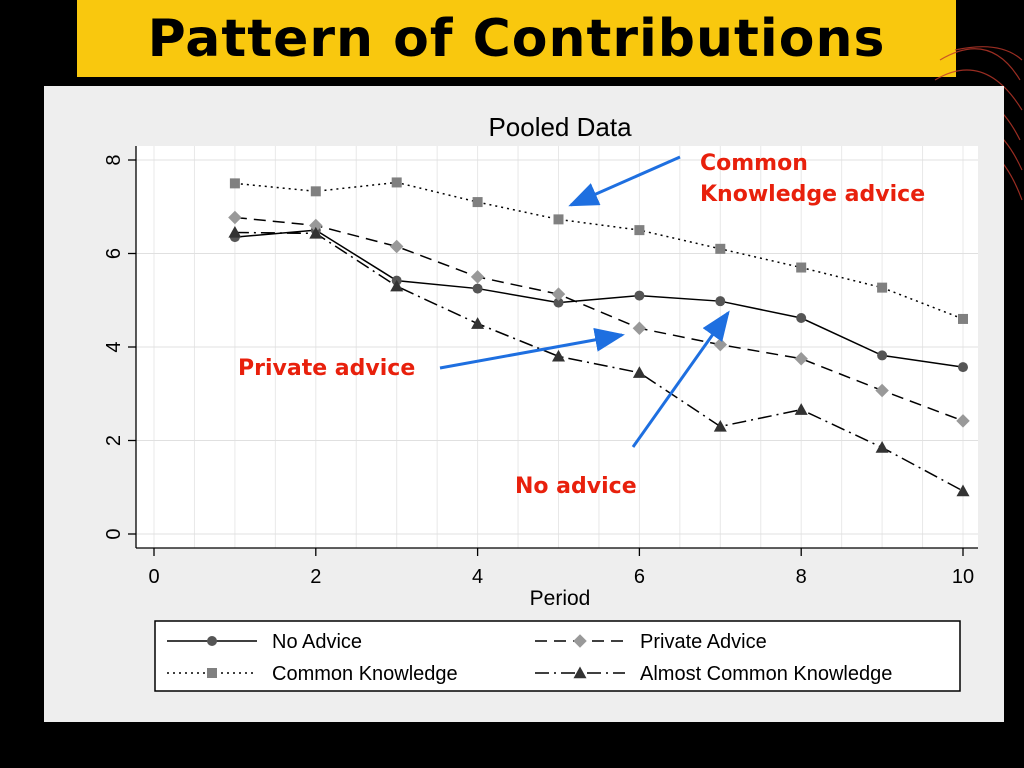 This screenshot has height=768, width=1024. I want to click on x-tick-label: 8, so click(801, 577).